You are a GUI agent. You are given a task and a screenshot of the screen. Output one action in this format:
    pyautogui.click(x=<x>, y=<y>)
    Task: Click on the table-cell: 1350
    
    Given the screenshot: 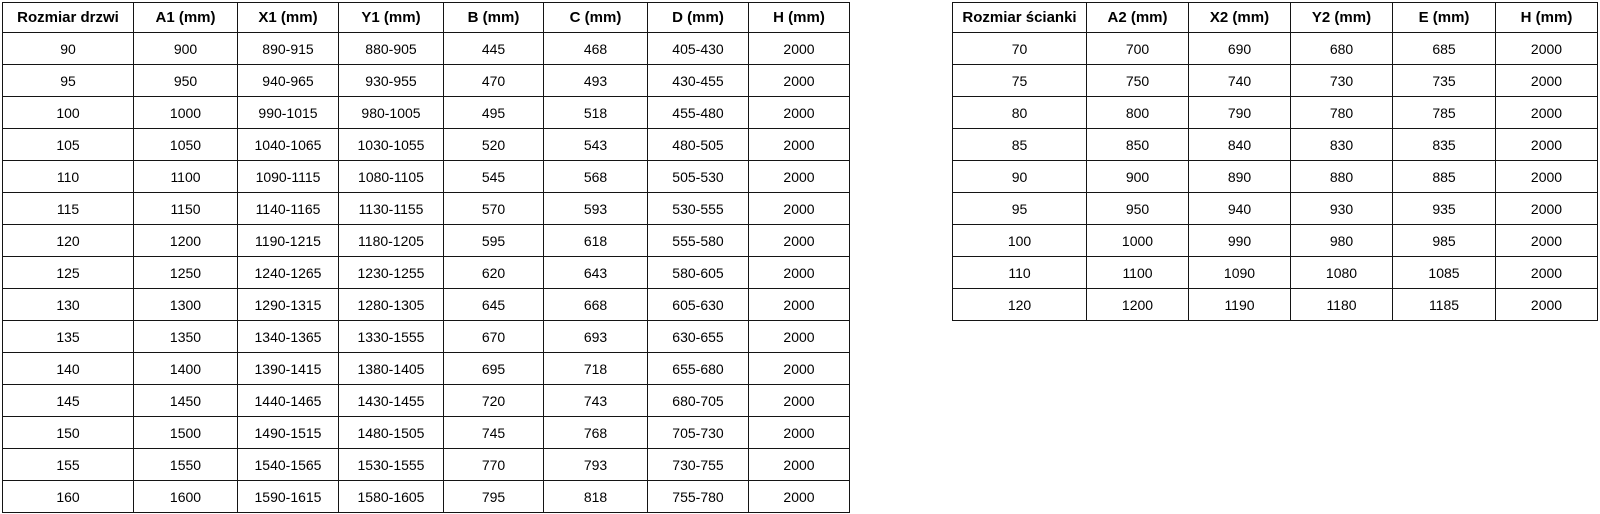 What is the action you would take?
    pyautogui.click(x=185, y=336)
    